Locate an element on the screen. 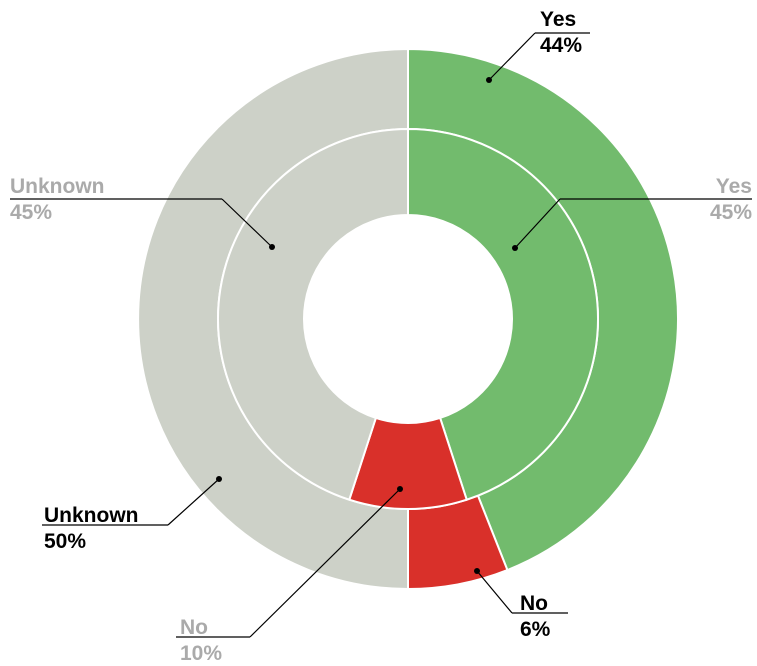 The height and width of the screenshot is (666, 757). slice-value-inner-unknown: 45% is located at coordinates (31, 212).